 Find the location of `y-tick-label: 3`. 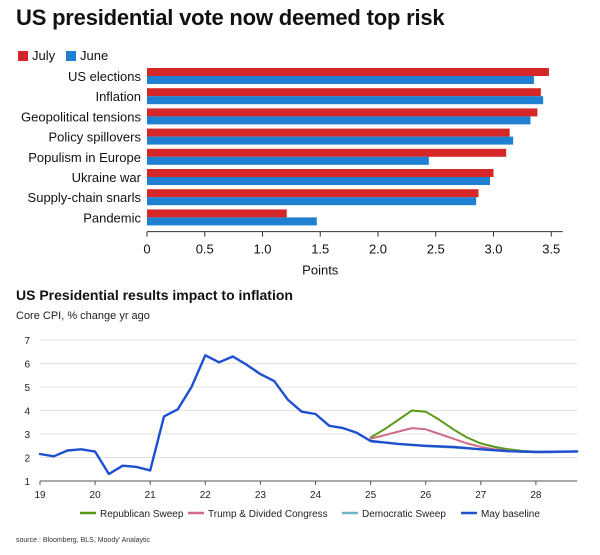

y-tick-label: 3 is located at coordinates (27, 435).